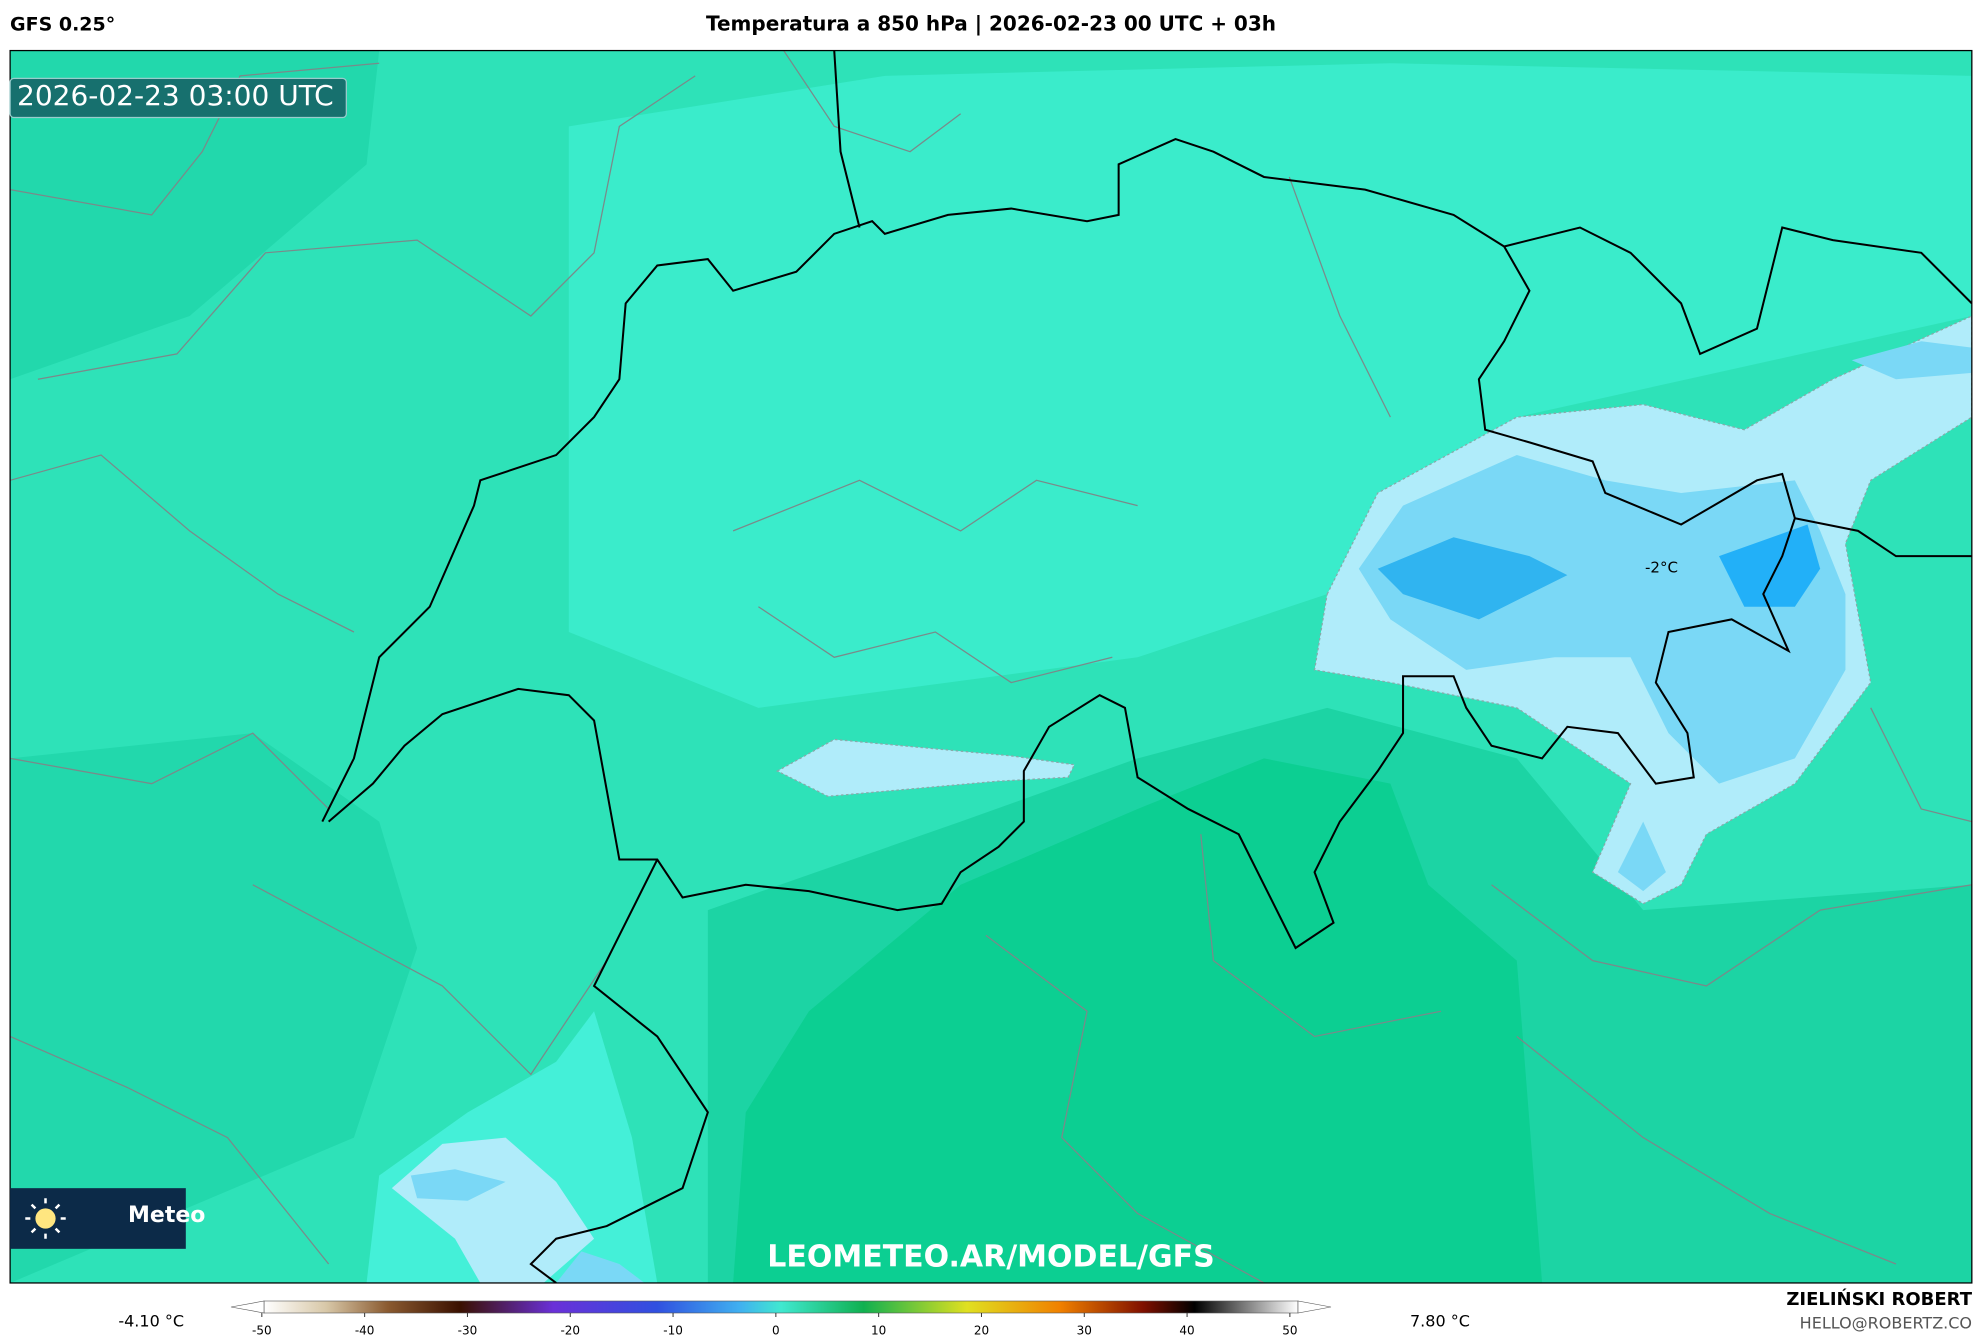  I want to click on colorbar-tick-label: -20, so click(570, 1331).